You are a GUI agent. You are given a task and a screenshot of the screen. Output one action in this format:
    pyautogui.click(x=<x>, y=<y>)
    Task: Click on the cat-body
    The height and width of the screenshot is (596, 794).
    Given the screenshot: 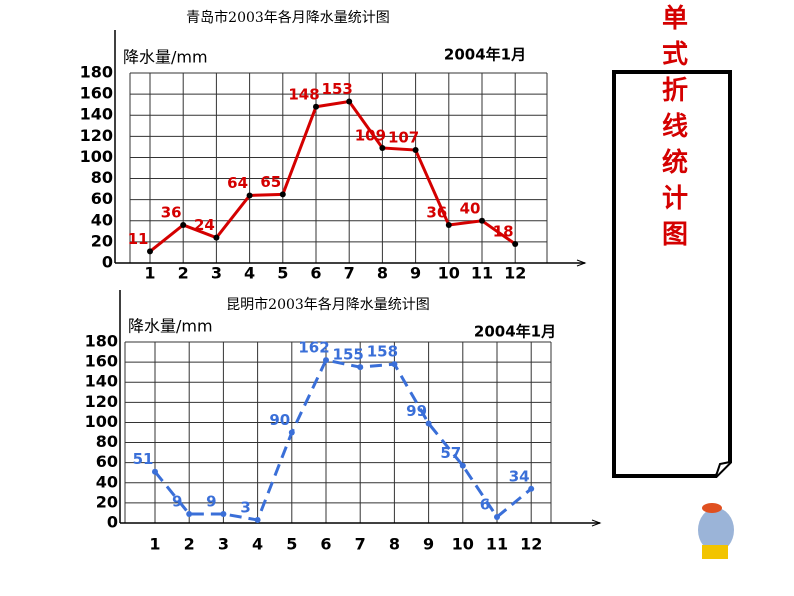 What is the action you would take?
    pyautogui.click(x=715, y=552)
    